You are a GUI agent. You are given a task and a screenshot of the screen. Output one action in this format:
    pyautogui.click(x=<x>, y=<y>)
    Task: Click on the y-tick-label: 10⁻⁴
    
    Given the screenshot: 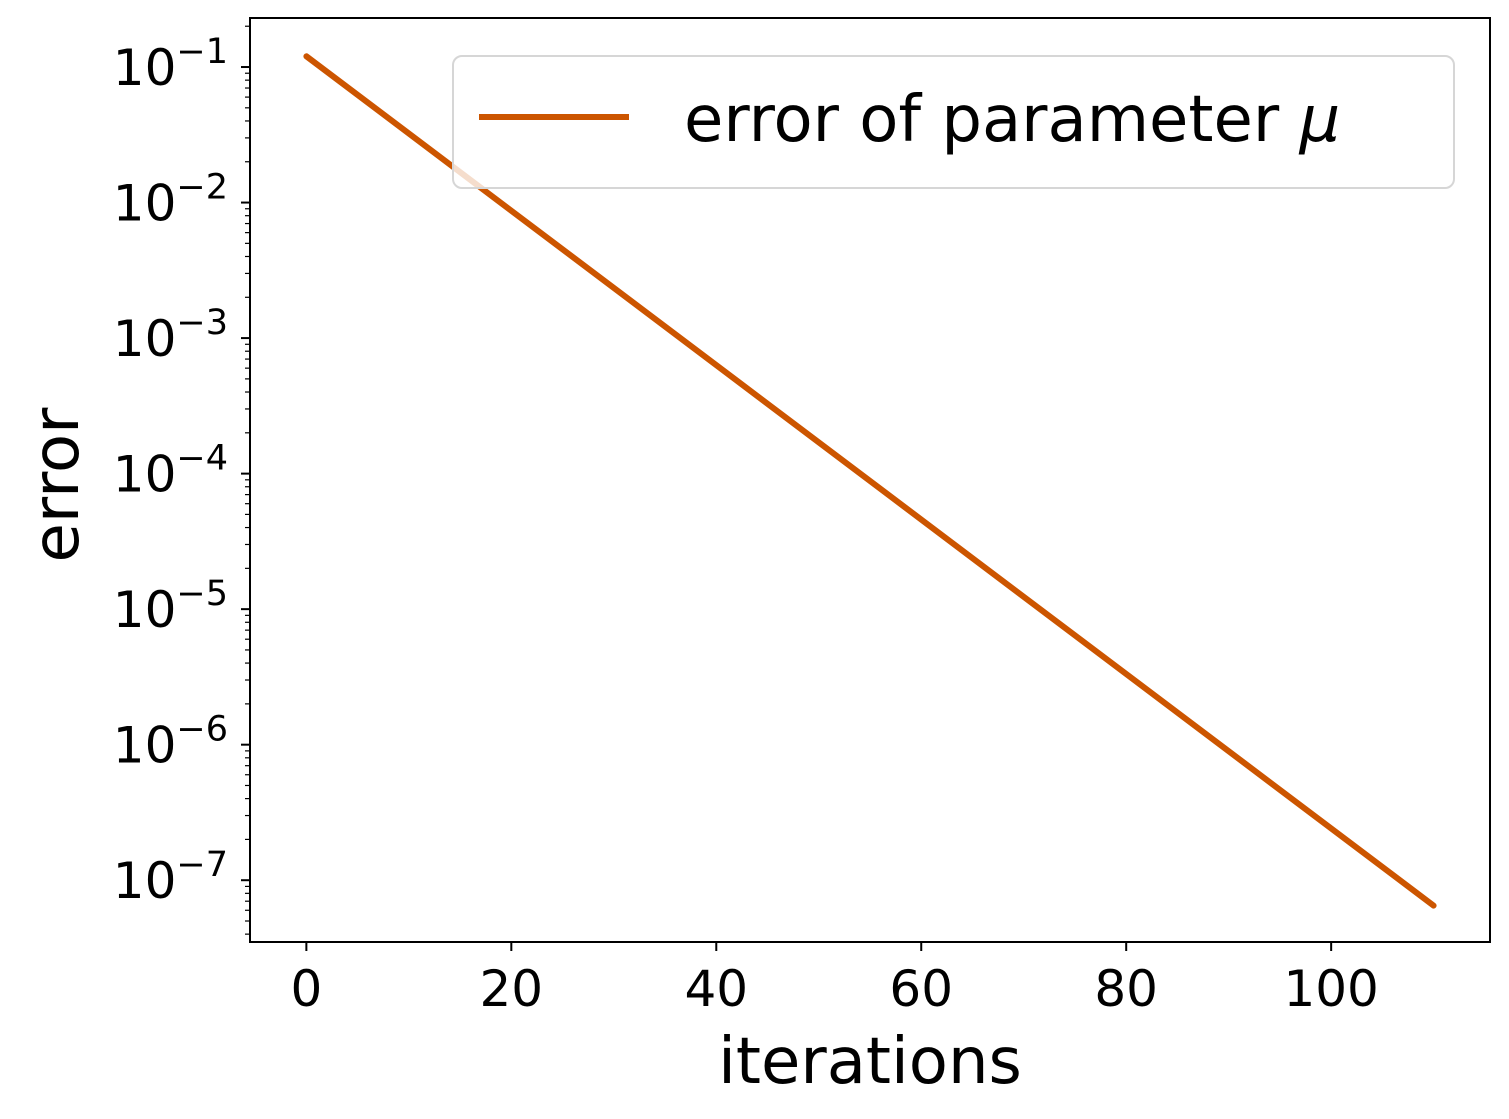 What is the action you would take?
    pyautogui.click(x=170, y=471)
    